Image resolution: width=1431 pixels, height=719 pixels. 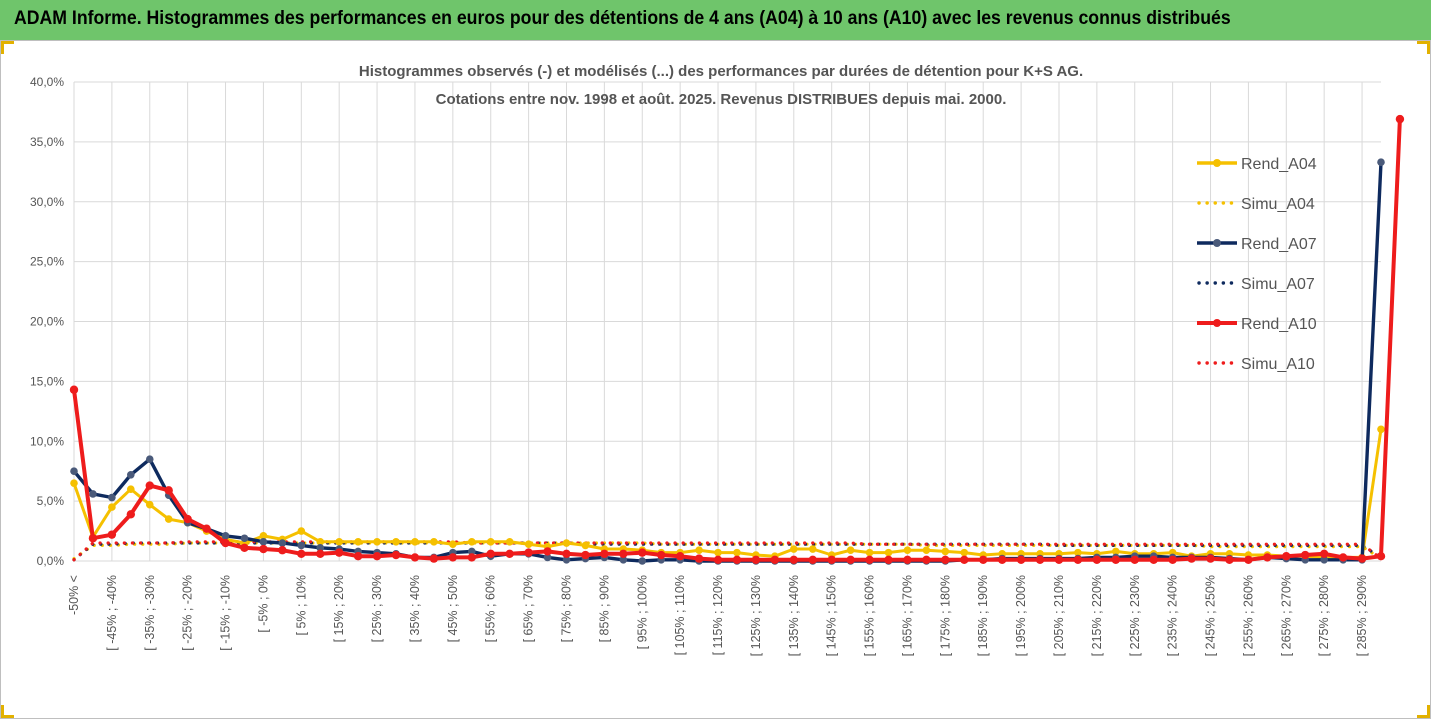 I want to click on y-tick-label: 5,0%, so click(x=51, y=501).